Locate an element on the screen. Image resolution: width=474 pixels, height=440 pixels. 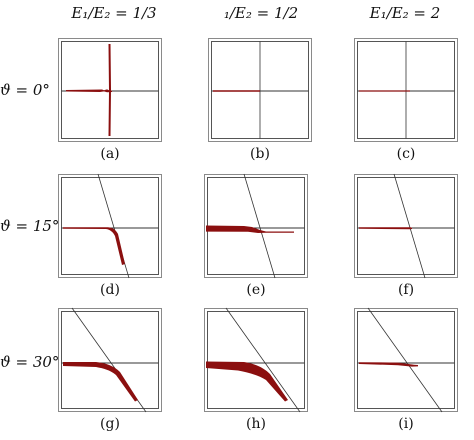
panel-e is located at coordinates (256, 226).